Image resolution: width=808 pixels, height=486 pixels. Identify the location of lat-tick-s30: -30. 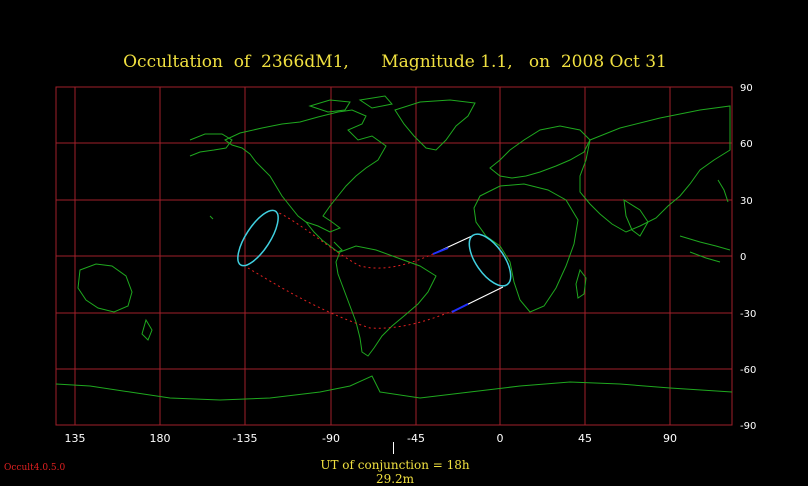
(748, 314).